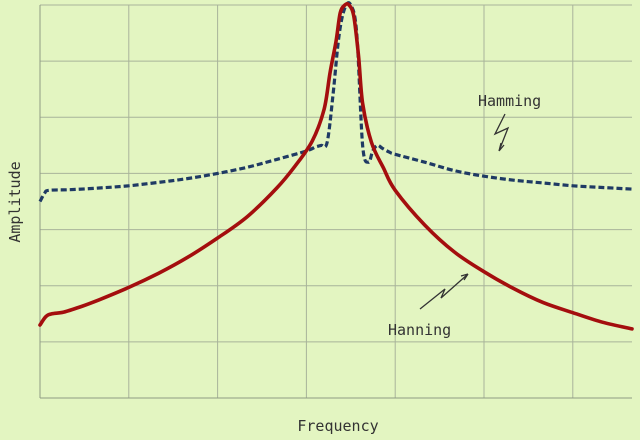  What do you see at coordinates (509, 101) in the screenshot?
I see `hamming-annotation-label: Hamming` at bounding box center [509, 101].